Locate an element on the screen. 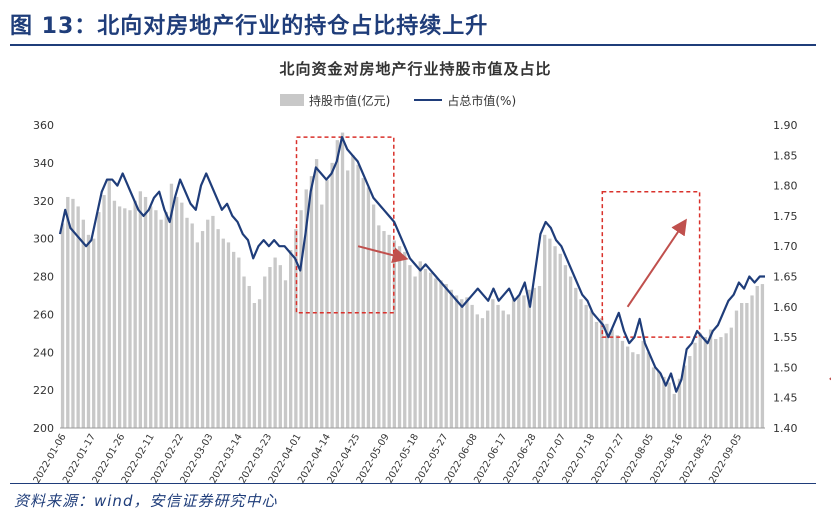 This screenshot has height=531, width=831. y-right-tick-label: 1.65 is located at coordinates (785, 277).